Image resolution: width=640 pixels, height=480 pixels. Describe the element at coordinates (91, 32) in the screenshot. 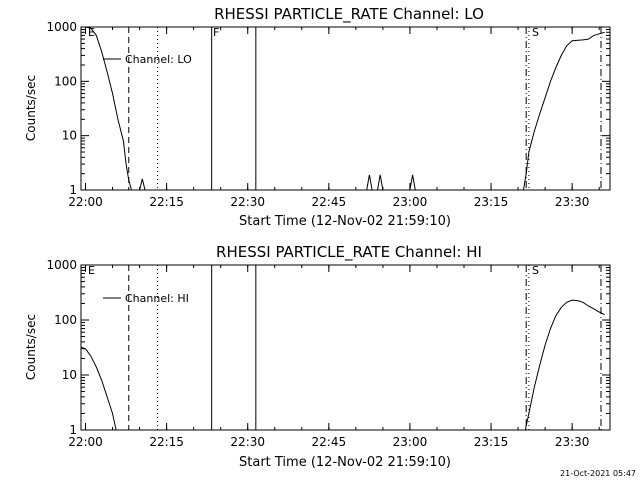

I see `top-label-e-lo: E` at that location.